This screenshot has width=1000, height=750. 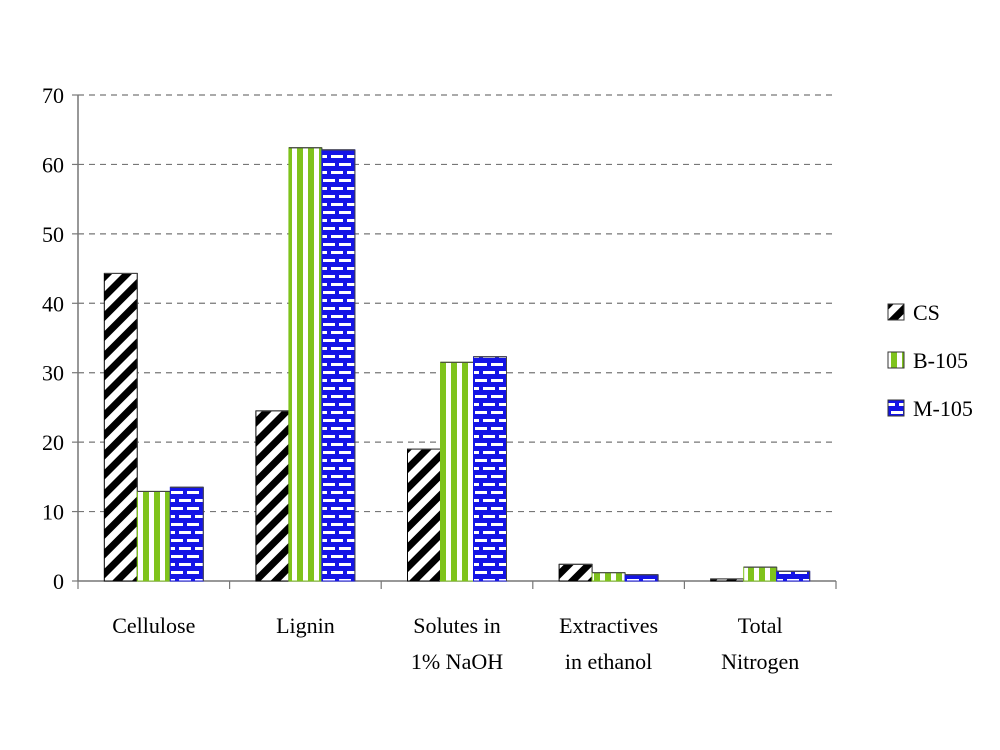 What do you see at coordinates (53, 234) in the screenshot?
I see `y-tick-label: 50` at bounding box center [53, 234].